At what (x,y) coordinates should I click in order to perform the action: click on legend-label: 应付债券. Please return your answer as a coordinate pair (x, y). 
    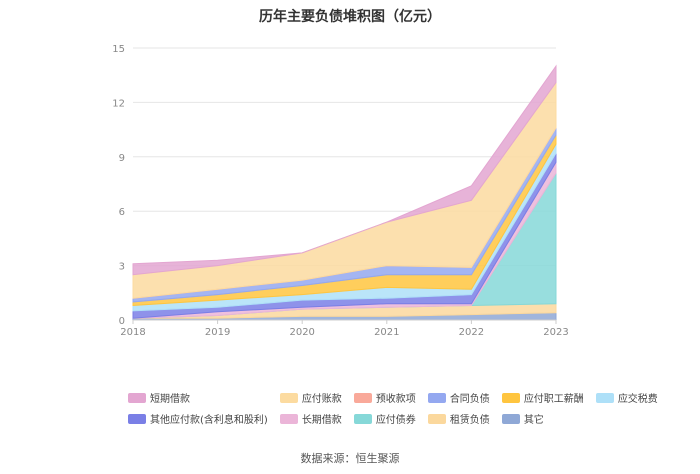
    Looking at the image, I should click on (395, 420).